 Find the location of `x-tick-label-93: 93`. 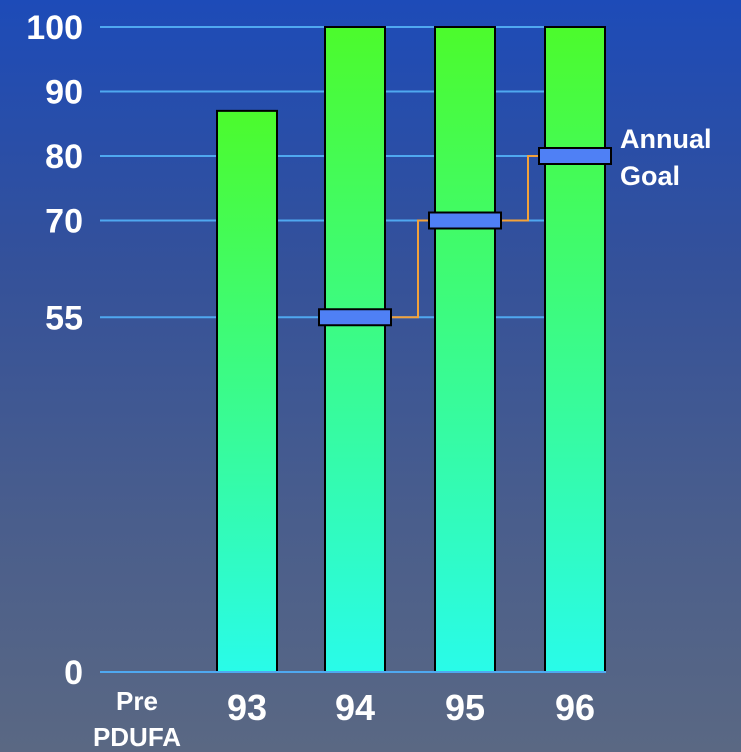

x-tick-label-93: 93 is located at coordinates (247, 707).